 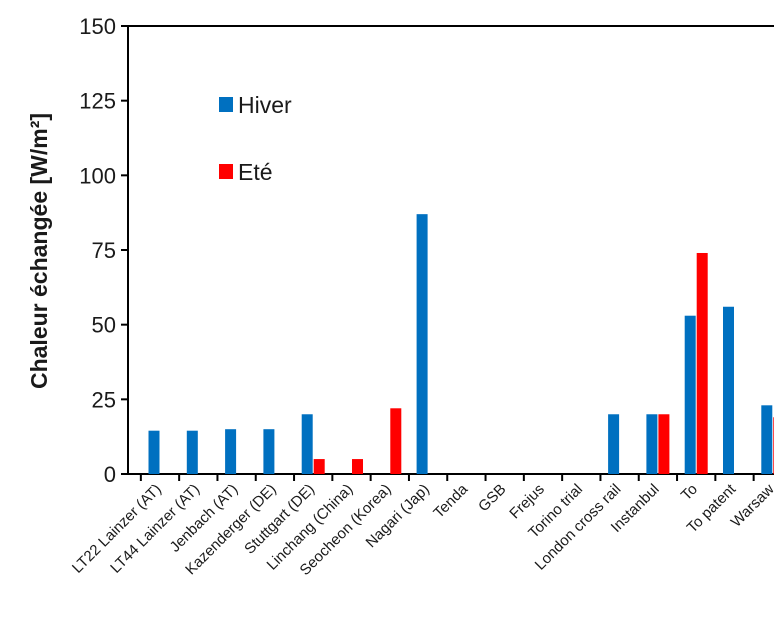 I want to click on y-tick-label: 50, so click(x=104, y=325).